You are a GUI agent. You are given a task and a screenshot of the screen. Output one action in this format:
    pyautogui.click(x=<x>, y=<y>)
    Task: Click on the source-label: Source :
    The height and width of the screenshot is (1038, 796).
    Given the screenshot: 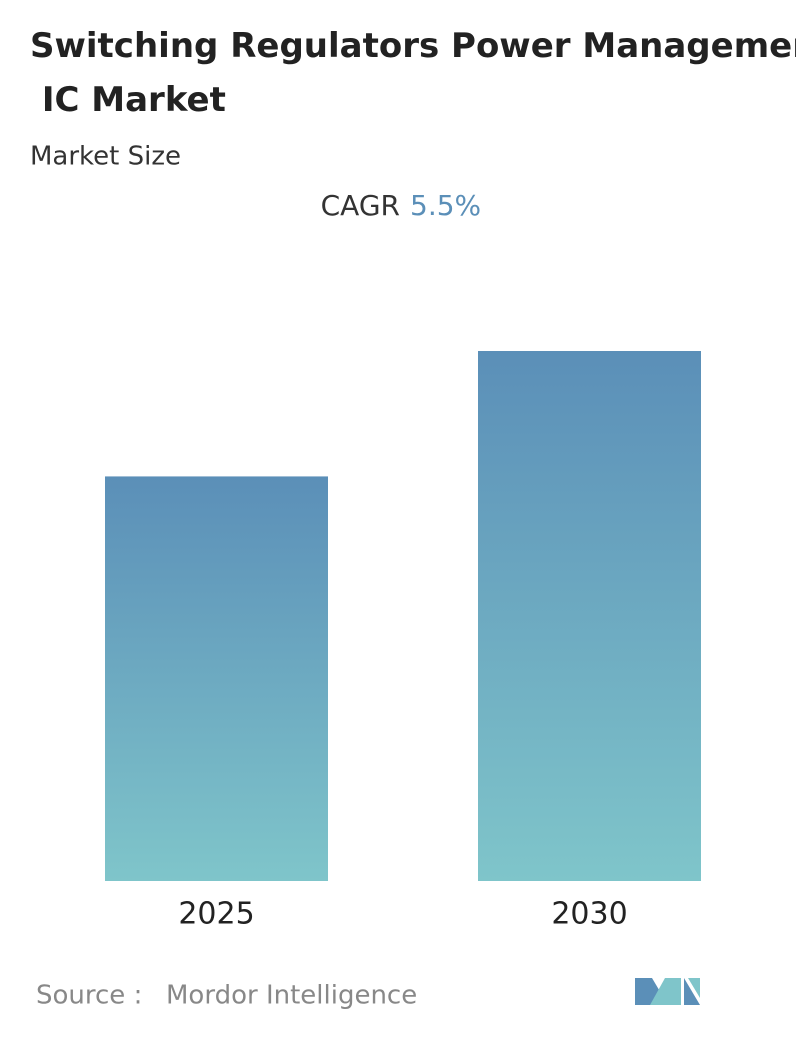 What is the action you would take?
    pyautogui.click(x=89, y=996)
    